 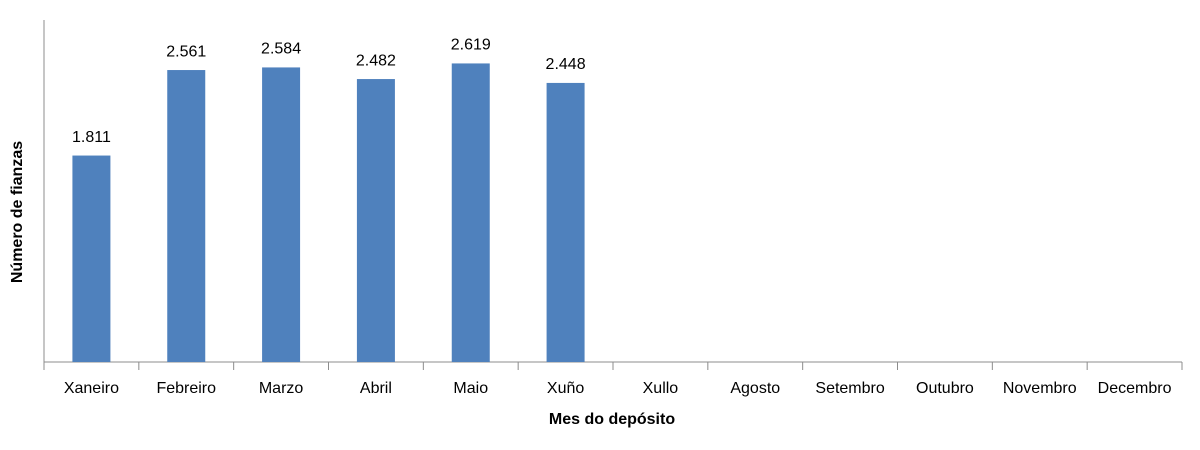 What do you see at coordinates (1040, 388) in the screenshot?
I see `x-tick-label: Novembro` at bounding box center [1040, 388].